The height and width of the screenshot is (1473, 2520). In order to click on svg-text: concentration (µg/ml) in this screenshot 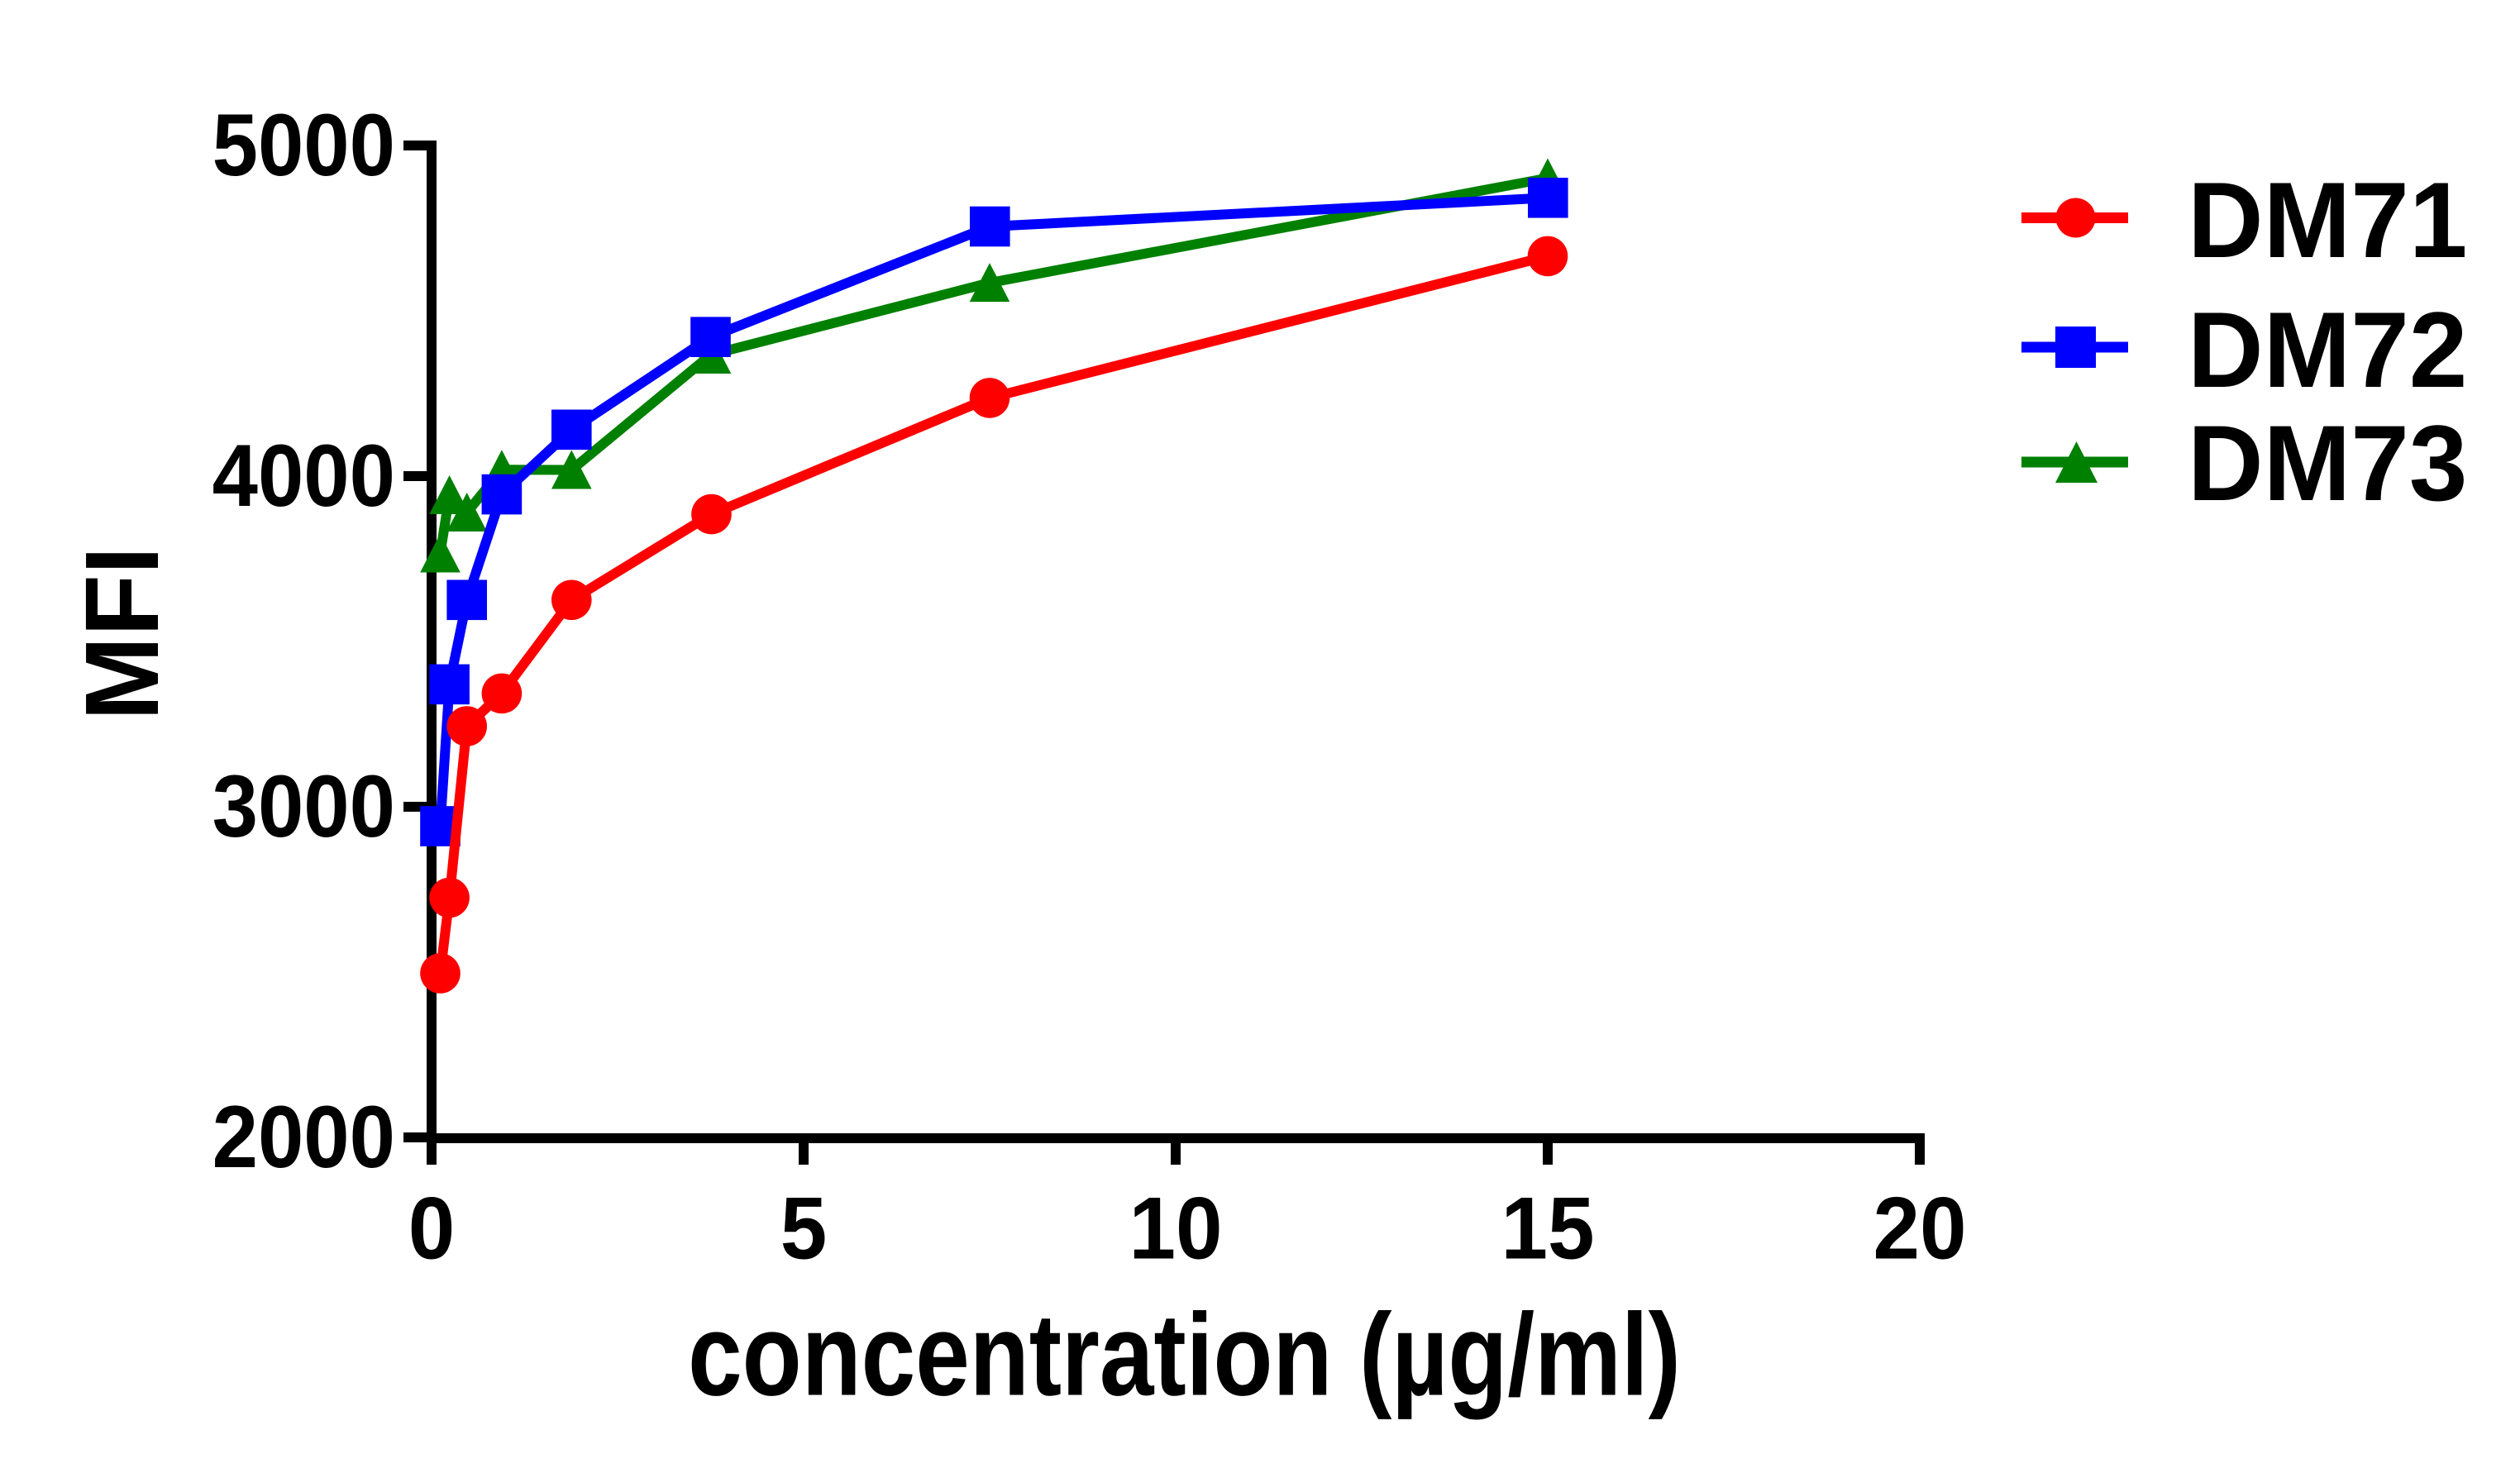, I will do `click(1184, 1354)`.